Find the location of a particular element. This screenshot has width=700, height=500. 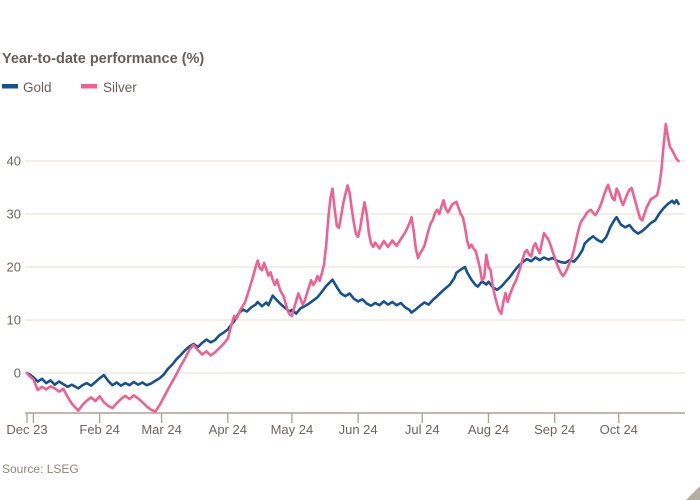

legend-swatch-gold-icon is located at coordinates (10, 86).